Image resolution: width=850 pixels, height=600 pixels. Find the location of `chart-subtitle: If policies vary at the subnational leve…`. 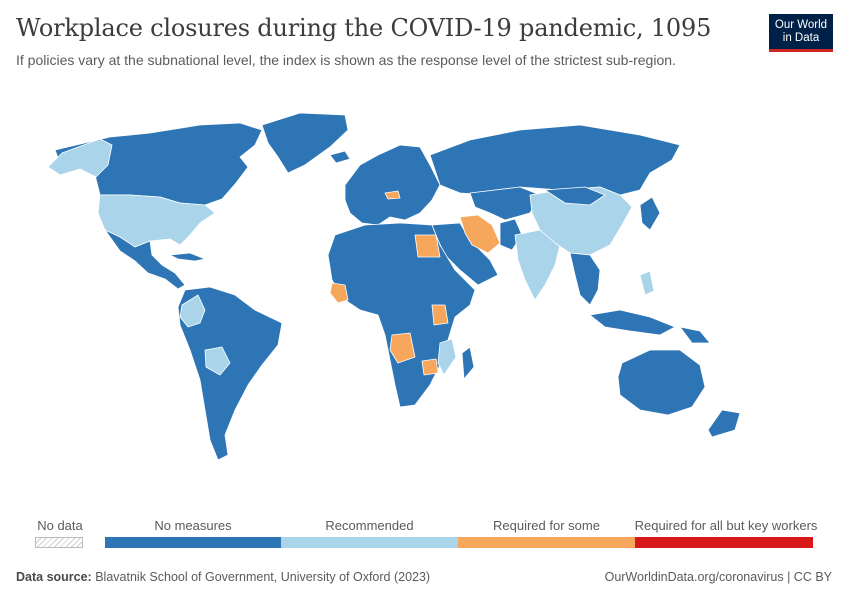

chart-subtitle: If policies vary at the subnational leve… is located at coordinates (346, 60).